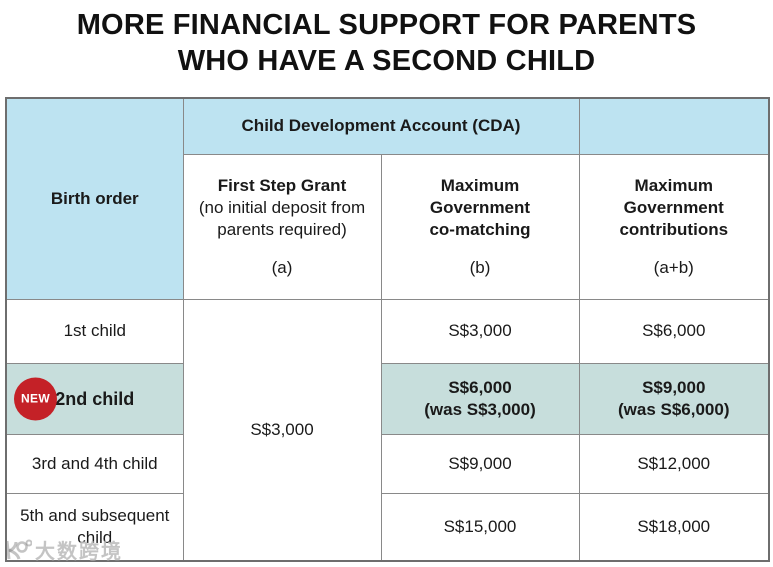 The height and width of the screenshot is (567, 773). I want to click on table-row-3rd-4th-child: 3rd and 4th child S$9,000 S$12,000, so click(387, 463).